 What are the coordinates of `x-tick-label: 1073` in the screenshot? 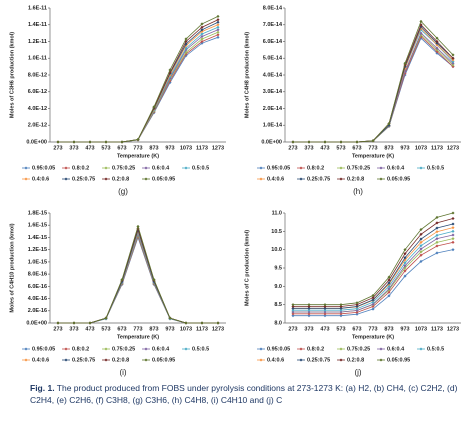 It's located at (421, 329).